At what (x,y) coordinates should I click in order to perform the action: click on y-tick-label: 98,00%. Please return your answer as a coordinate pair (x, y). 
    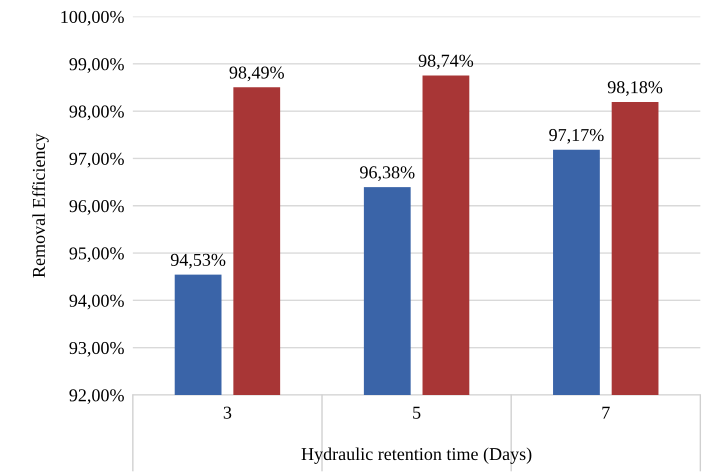
    Looking at the image, I should click on (96, 112).